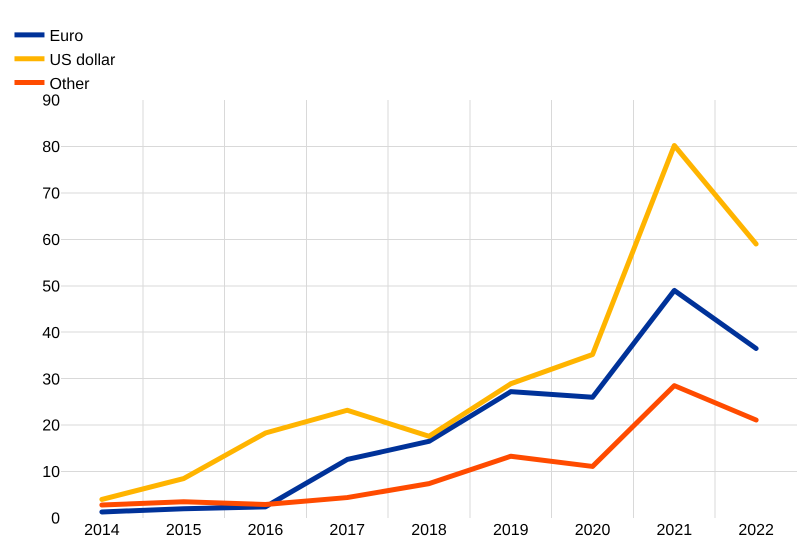  What do you see at coordinates (756, 530) in the screenshot?
I see `x-tick-label: 2022` at bounding box center [756, 530].